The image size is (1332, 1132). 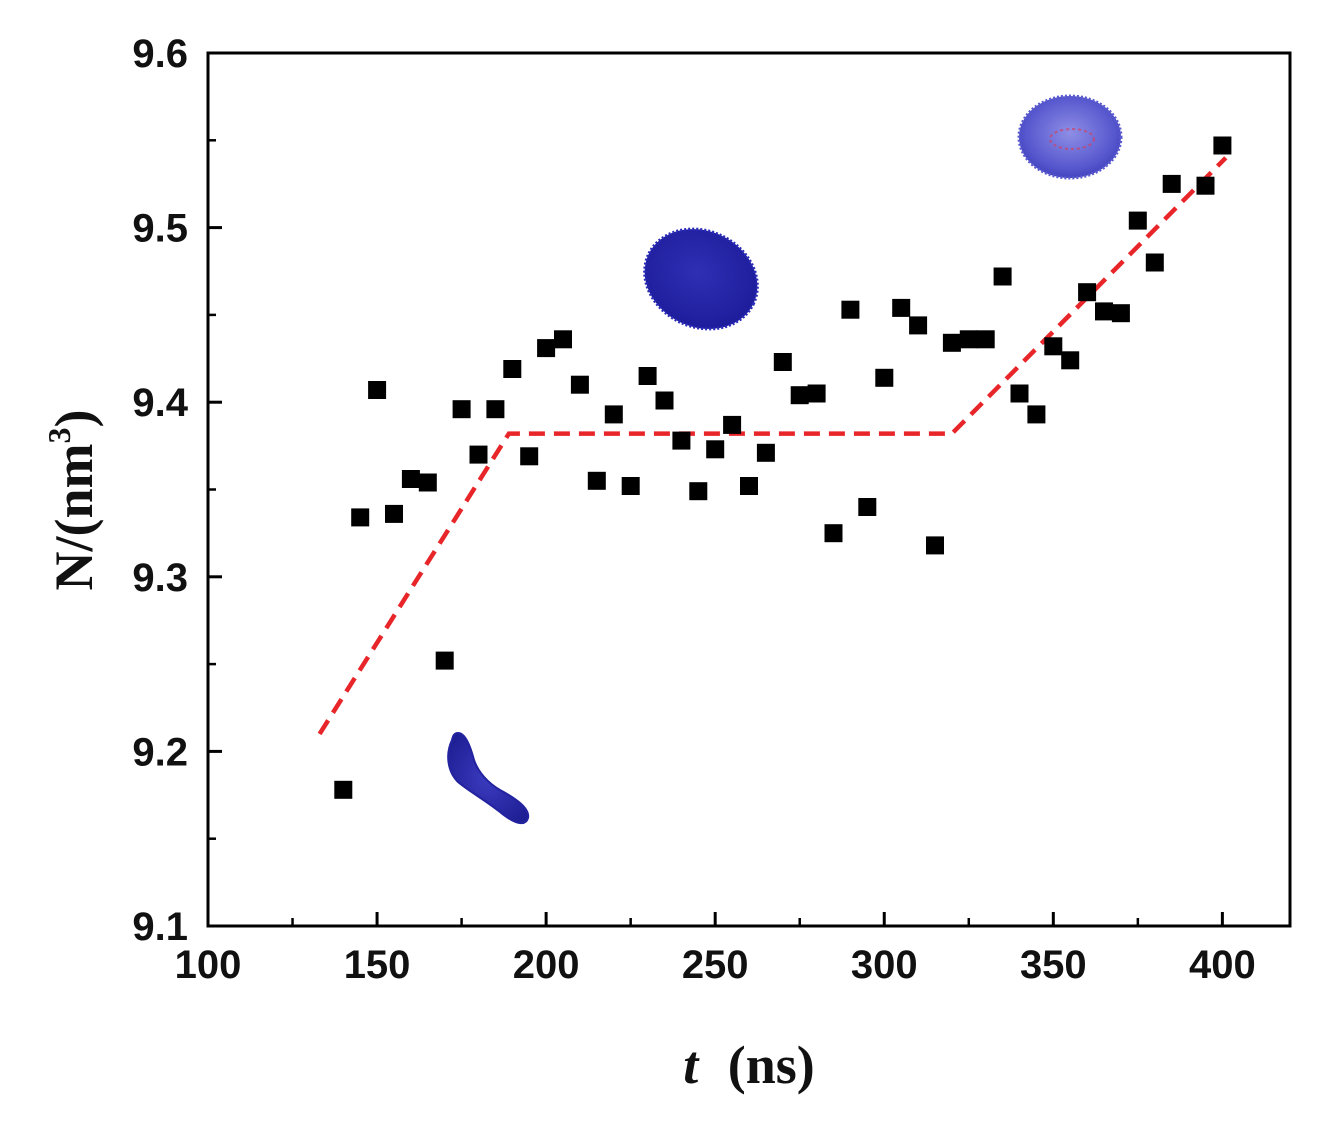 I want to click on x-tick-label: 250, so click(x=715, y=965).